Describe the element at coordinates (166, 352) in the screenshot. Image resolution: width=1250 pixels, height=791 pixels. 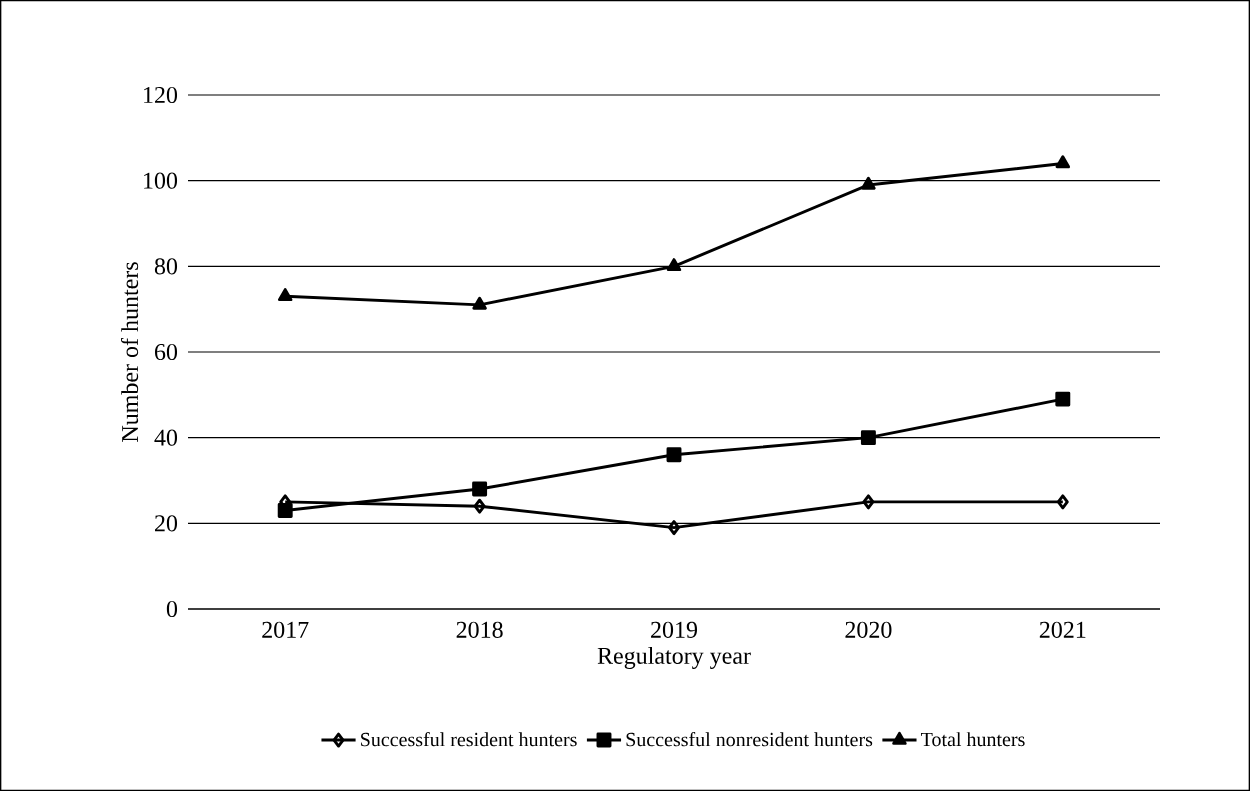
I see `y-tick-label: 60` at that location.